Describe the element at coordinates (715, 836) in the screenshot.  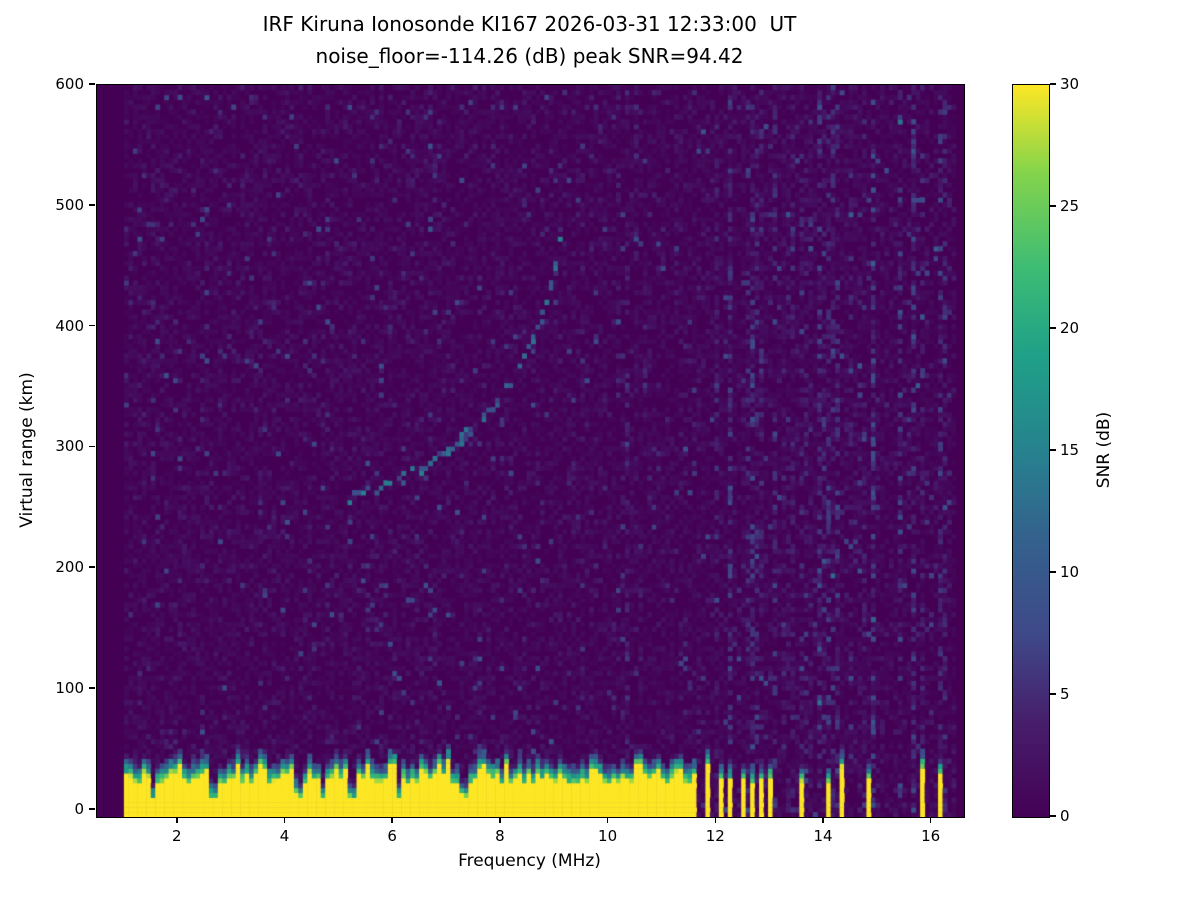
I see `x-tick-label: 12` at that location.